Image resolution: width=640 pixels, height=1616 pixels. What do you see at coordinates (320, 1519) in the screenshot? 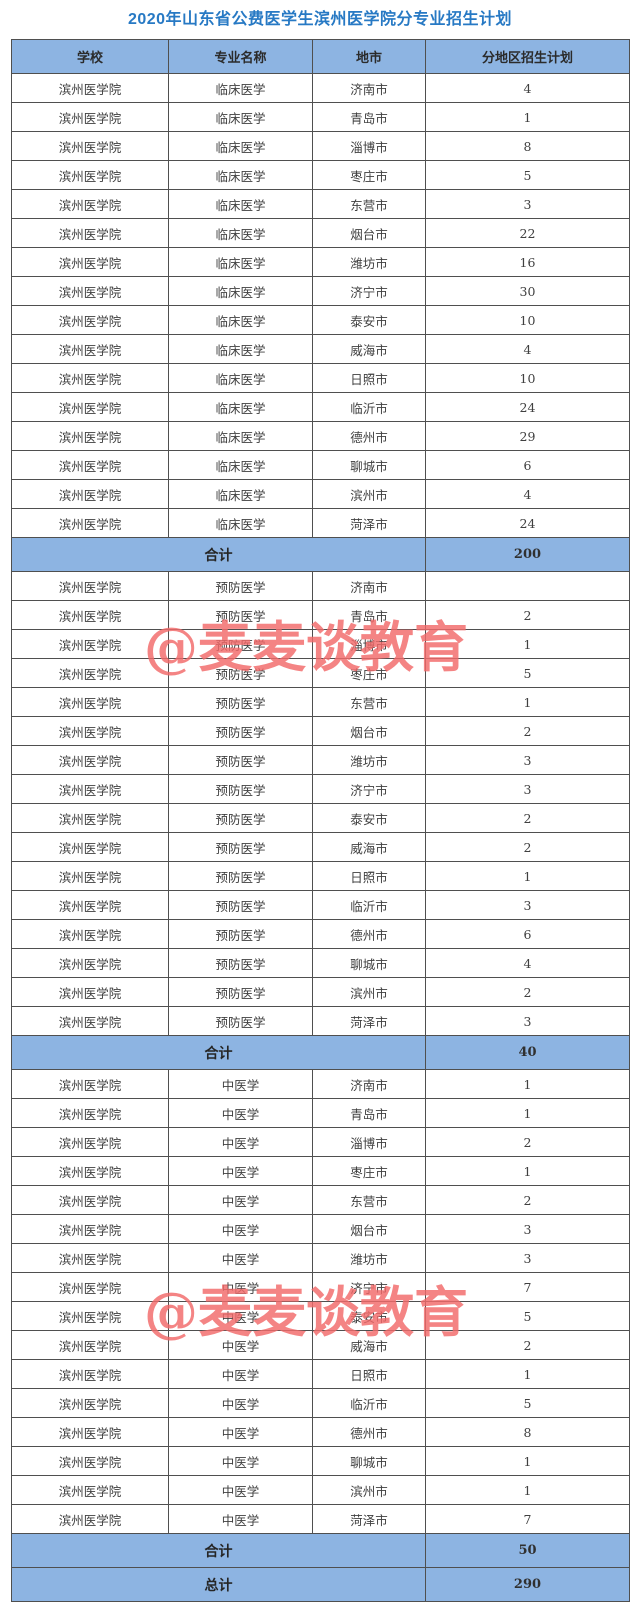
I see `table-row: 滨州医学院 中医学 菏泽市 7` at bounding box center [320, 1519].